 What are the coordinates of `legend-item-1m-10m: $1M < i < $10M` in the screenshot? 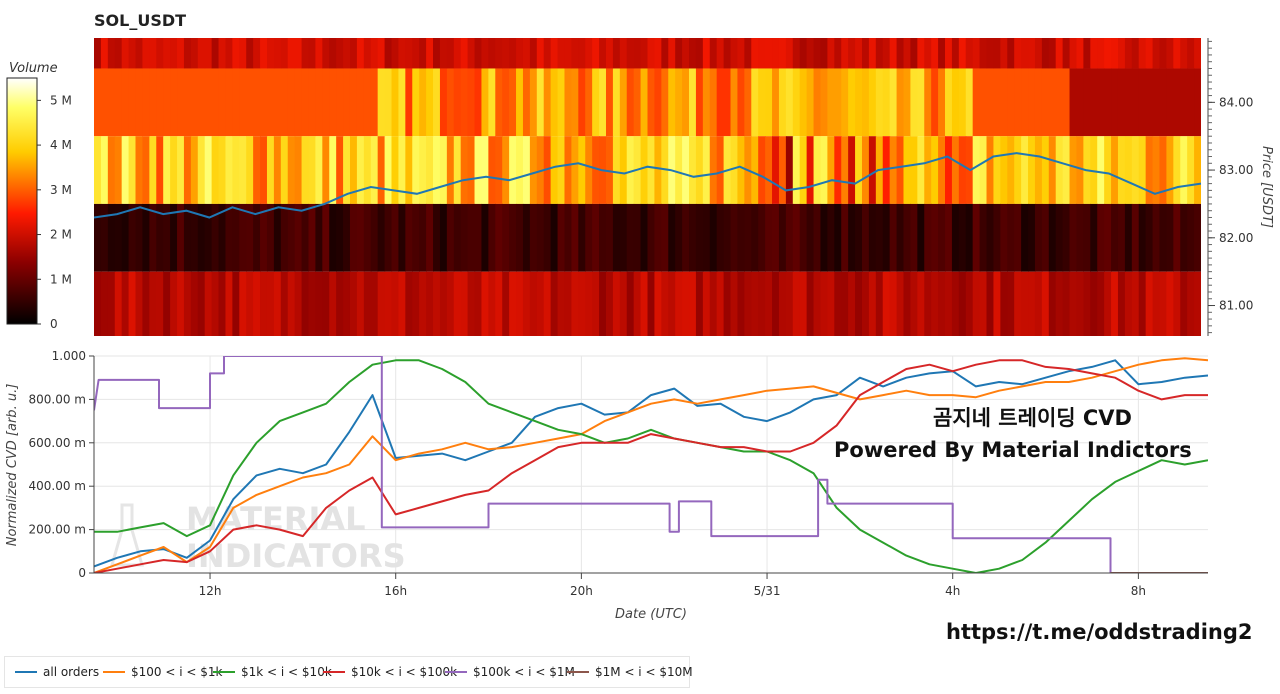 It's located at (630, 672).